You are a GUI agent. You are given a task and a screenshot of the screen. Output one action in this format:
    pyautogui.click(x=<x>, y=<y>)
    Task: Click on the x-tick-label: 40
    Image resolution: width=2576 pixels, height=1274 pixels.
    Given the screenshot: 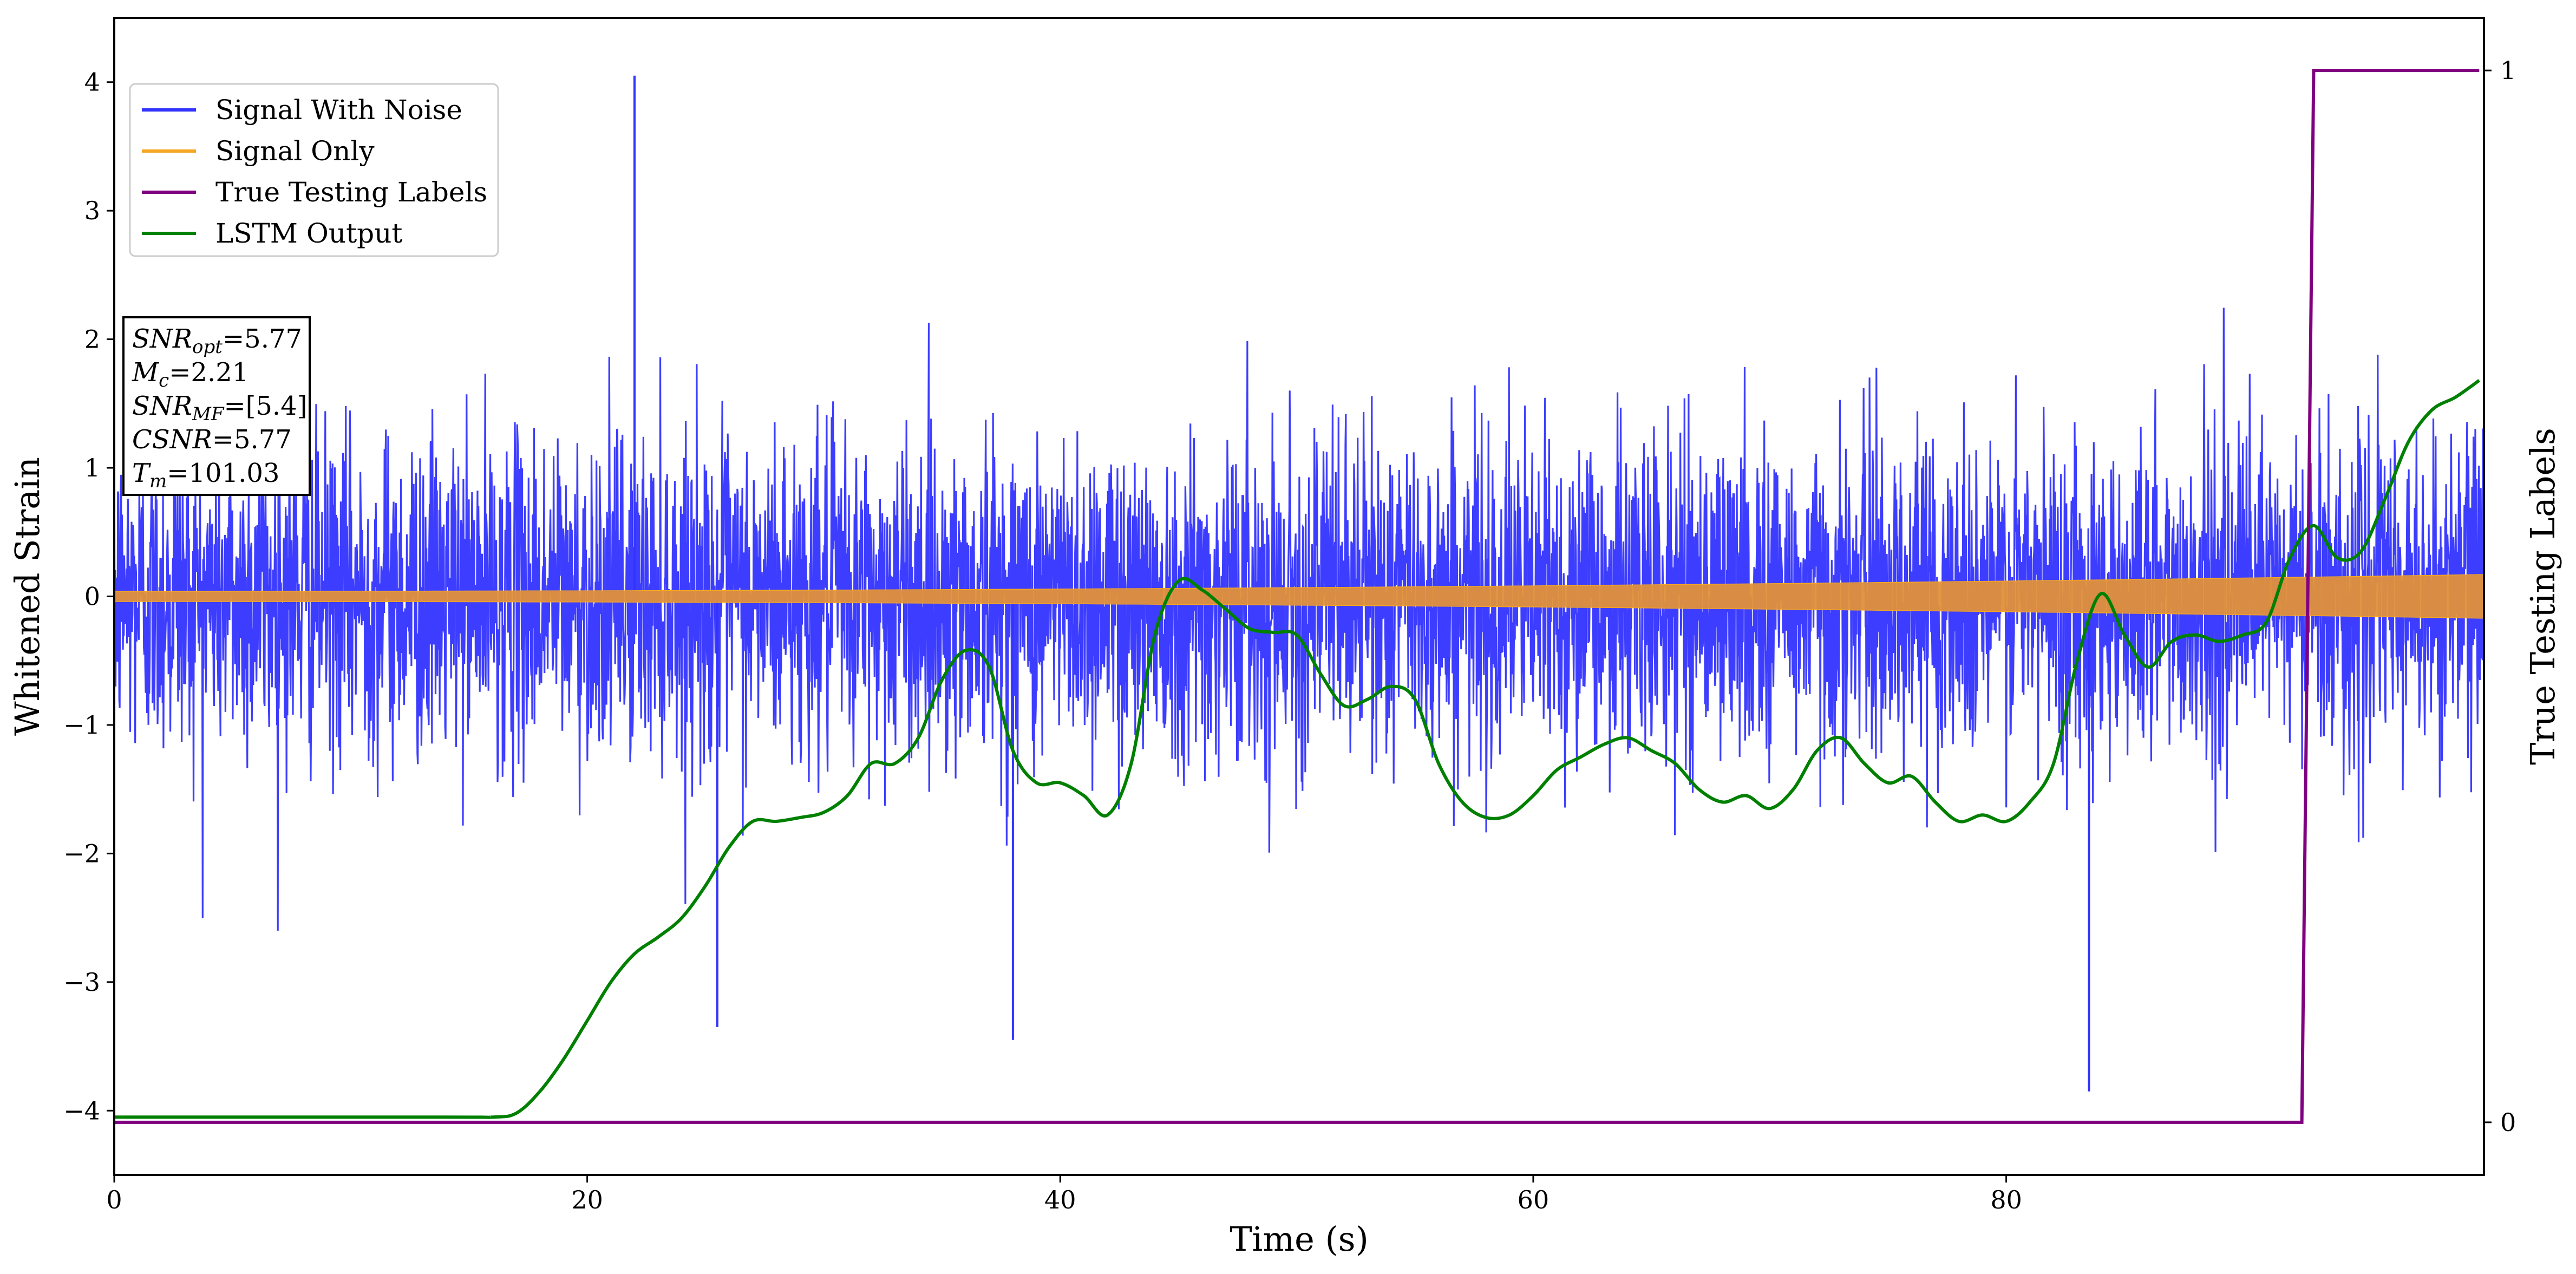 What is the action you would take?
    pyautogui.click(x=1060, y=1199)
    